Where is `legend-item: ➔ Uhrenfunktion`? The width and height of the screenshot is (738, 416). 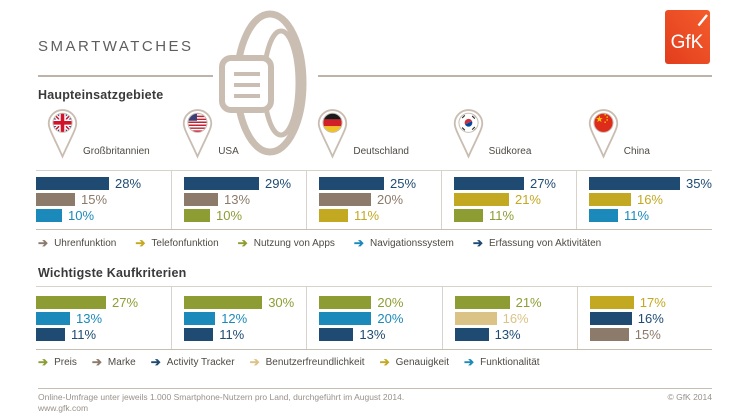
legend-item: ➔ Uhrenfunktion is located at coordinates (77, 243).